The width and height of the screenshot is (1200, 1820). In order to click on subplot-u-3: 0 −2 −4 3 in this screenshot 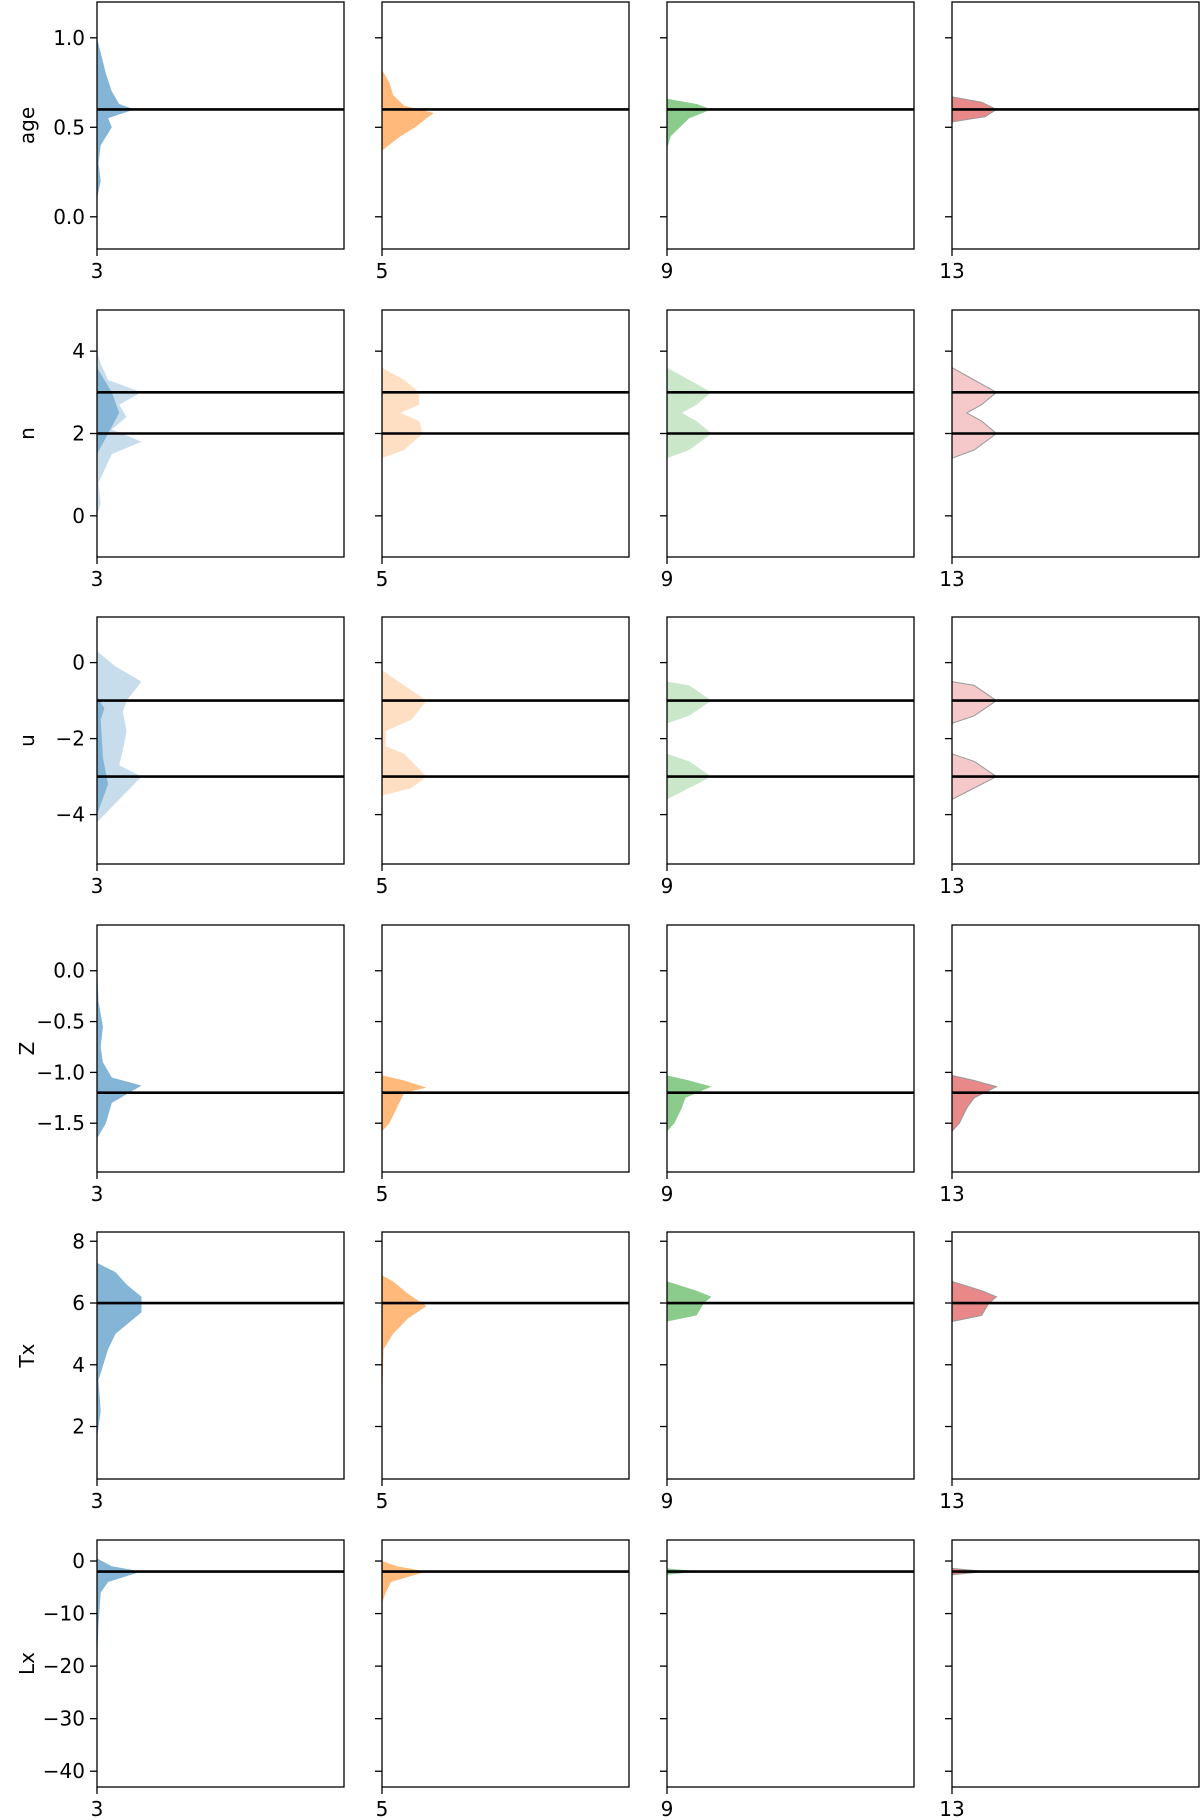, I will do `click(200, 757)`.